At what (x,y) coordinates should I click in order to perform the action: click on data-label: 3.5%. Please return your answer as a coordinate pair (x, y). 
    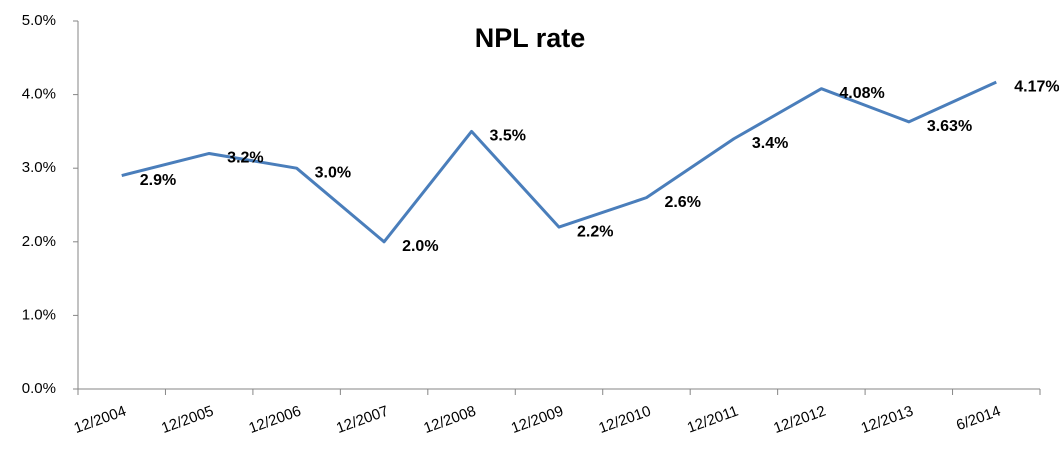
    Looking at the image, I should click on (508, 136).